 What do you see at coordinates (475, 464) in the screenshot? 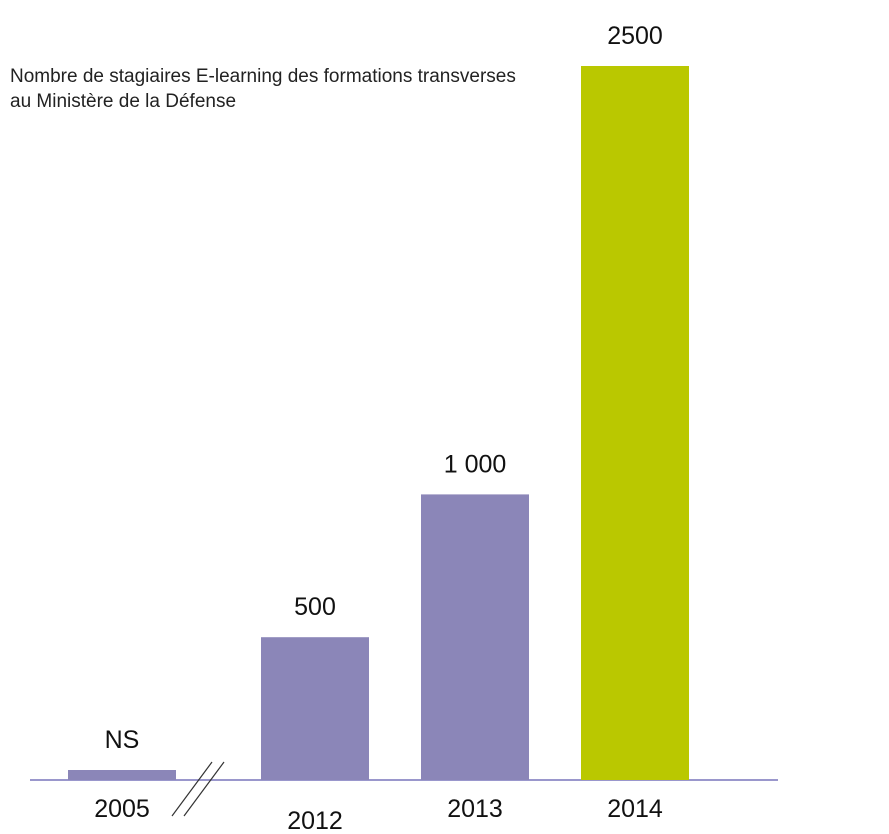
I see `value-label: 1 000` at bounding box center [475, 464].